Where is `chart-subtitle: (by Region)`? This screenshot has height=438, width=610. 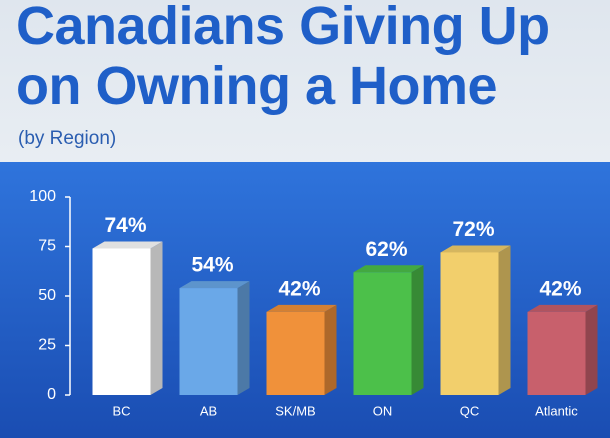
chart-subtitle: (by Region) is located at coordinates (67, 138).